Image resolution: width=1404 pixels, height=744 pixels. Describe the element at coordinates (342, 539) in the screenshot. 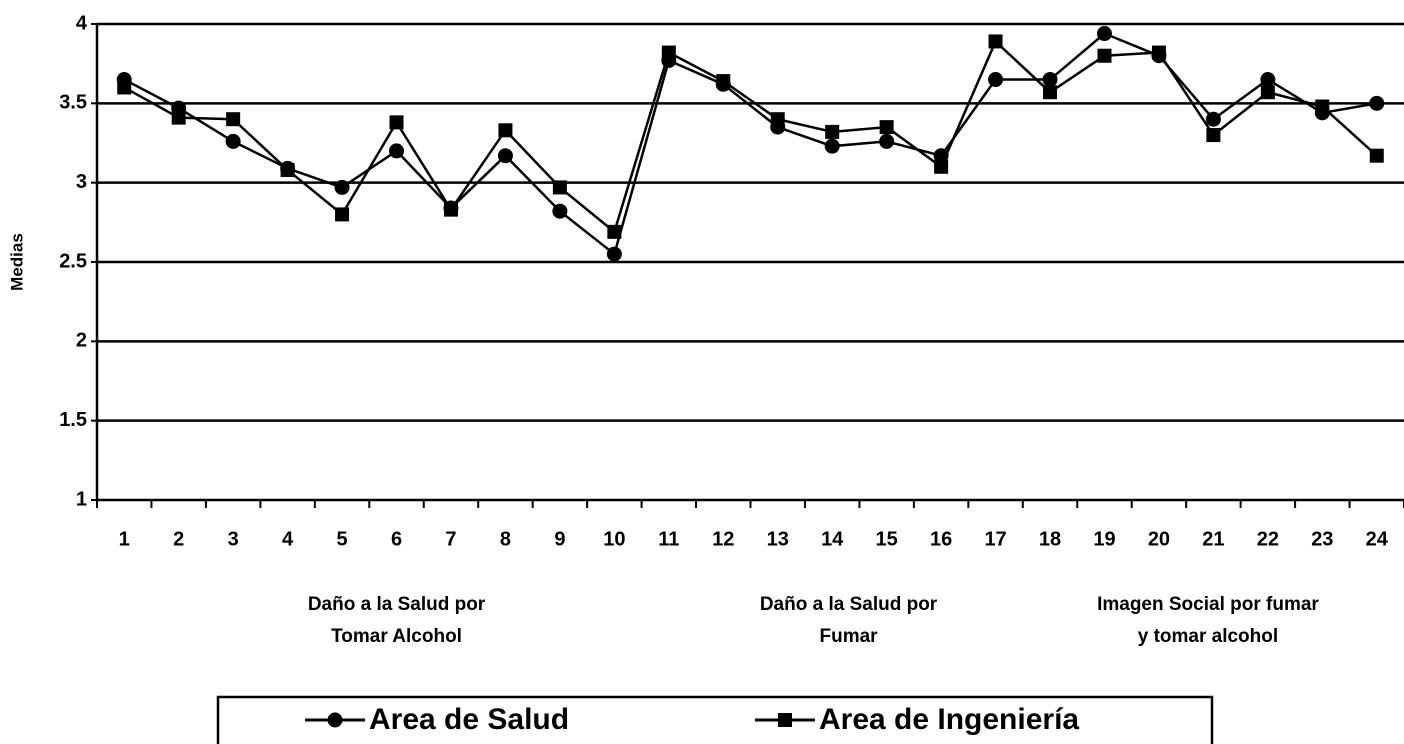

I see `x-tick-label: 5` at that location.